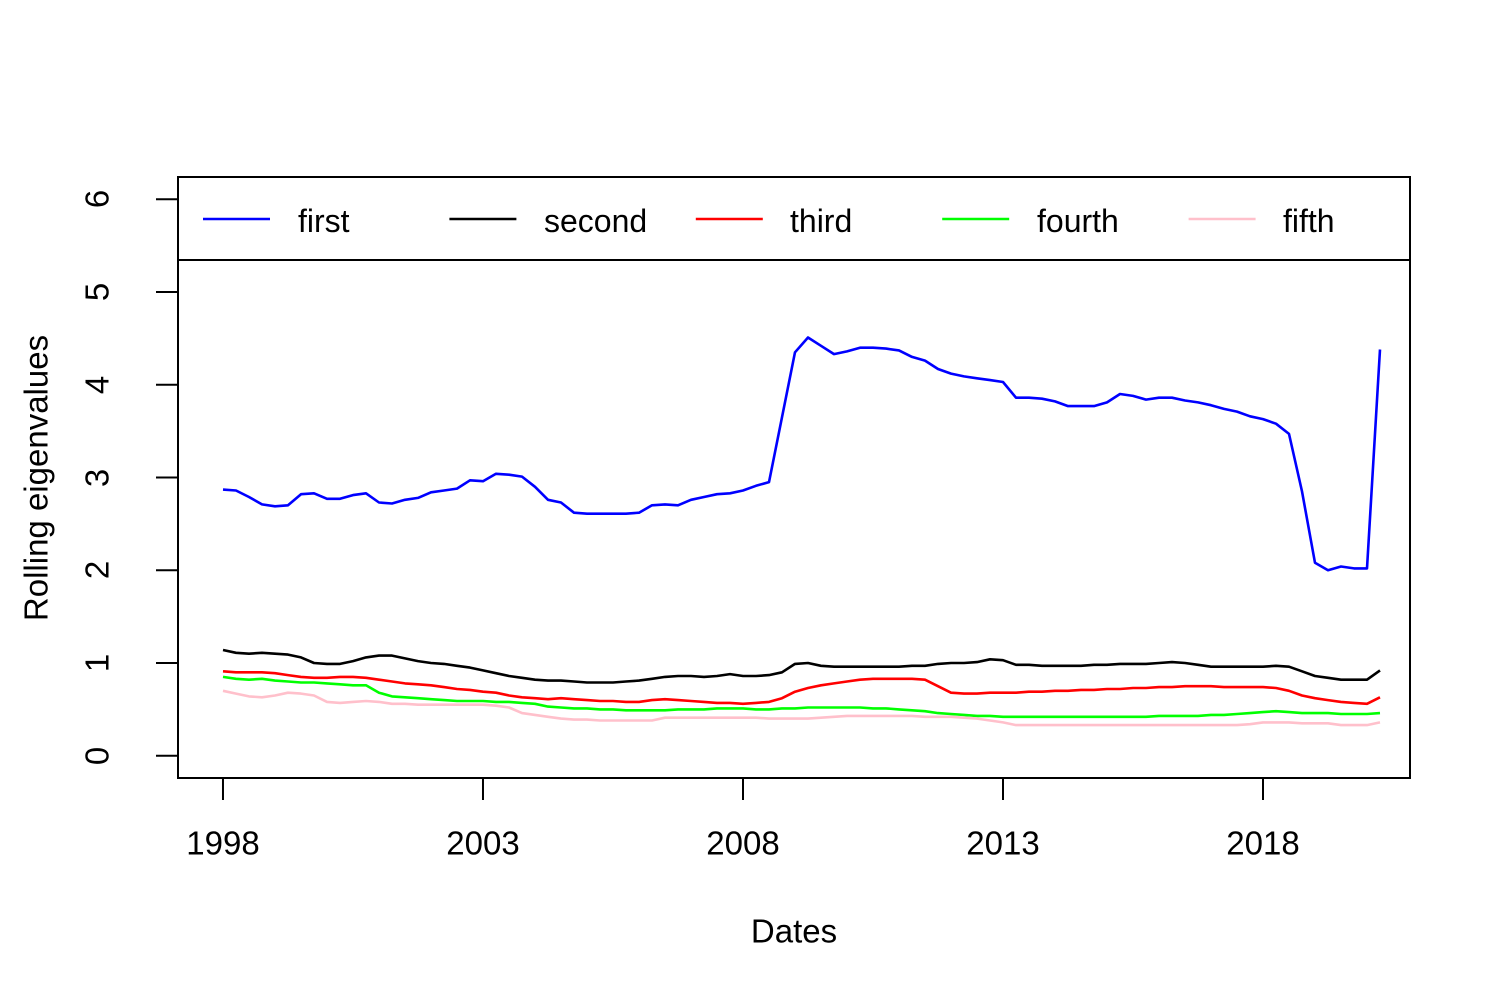  I want to click on y-tick-label-3: 3, so click(97, 478).